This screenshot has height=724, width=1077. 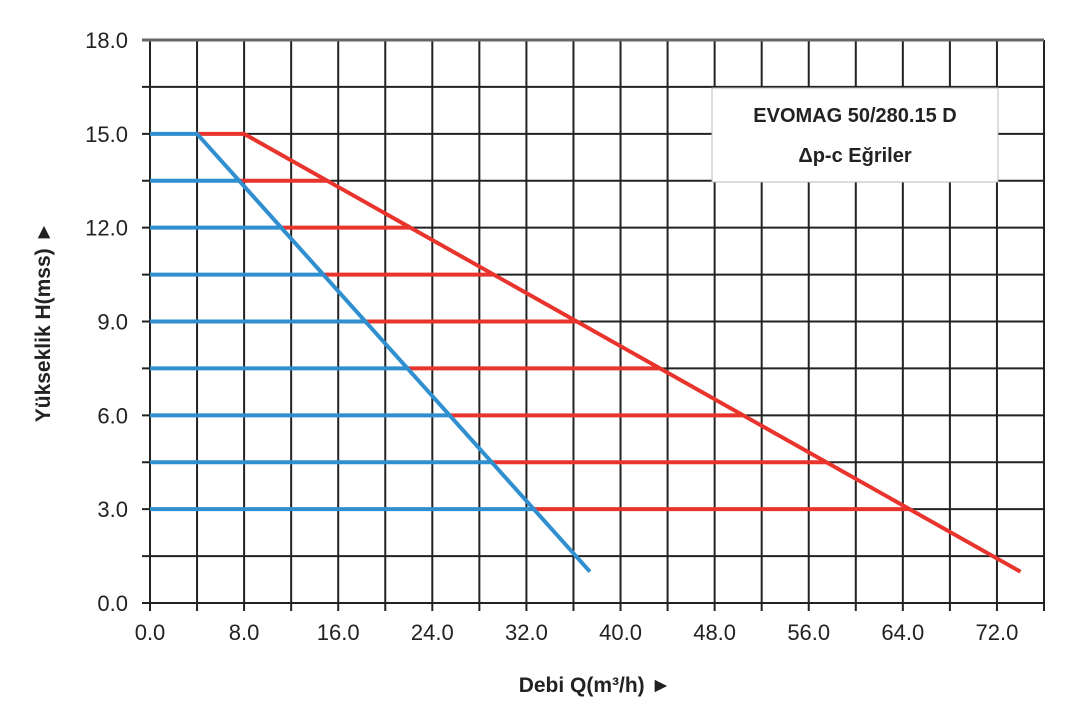 I want to click on x-tick-label: 0.0, so click(x=150, y=632).